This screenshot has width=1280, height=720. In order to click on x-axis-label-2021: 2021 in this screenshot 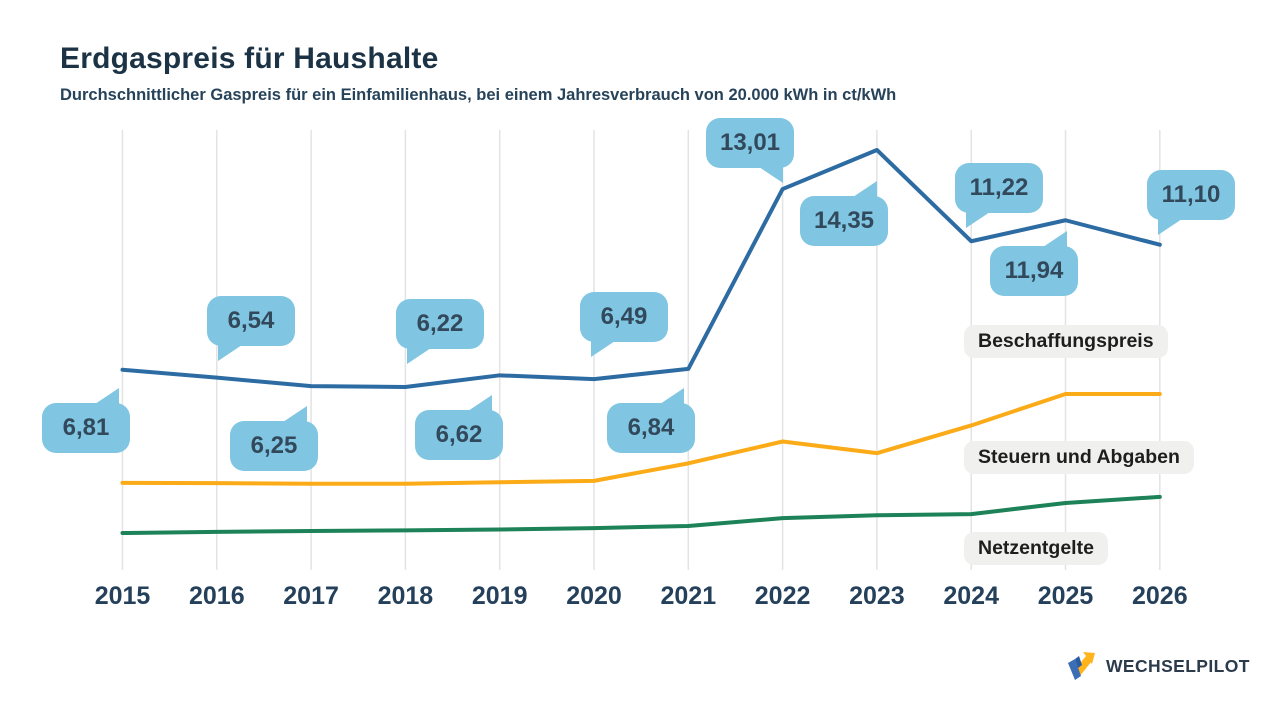, I will do `click(688, 596)`.